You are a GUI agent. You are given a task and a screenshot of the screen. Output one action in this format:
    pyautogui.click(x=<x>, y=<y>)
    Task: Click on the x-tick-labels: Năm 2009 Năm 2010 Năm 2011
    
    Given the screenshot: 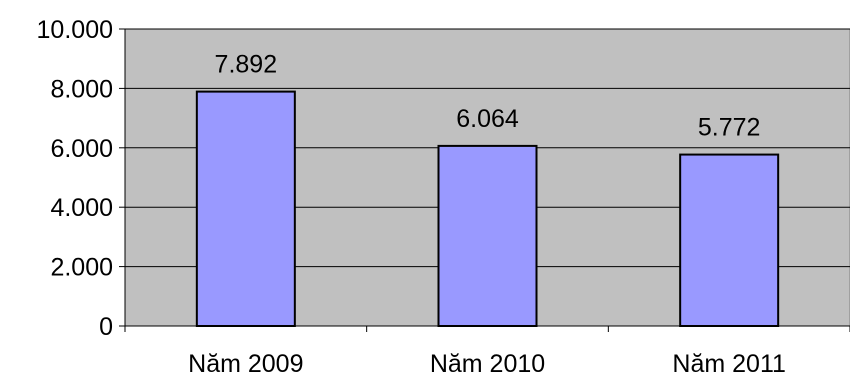 What is the action you would take?
    pyautogui.click(x=487, y=364)
    